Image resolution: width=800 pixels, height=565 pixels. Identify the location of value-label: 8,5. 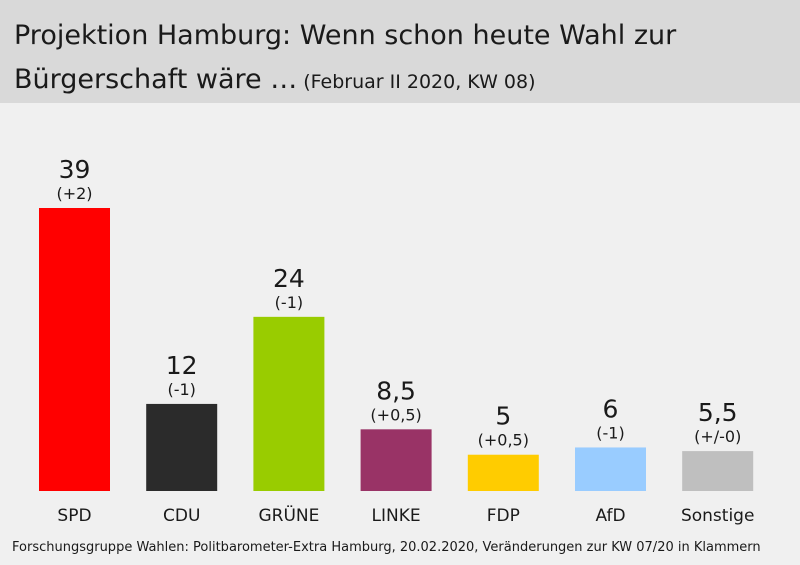
(396, 390).